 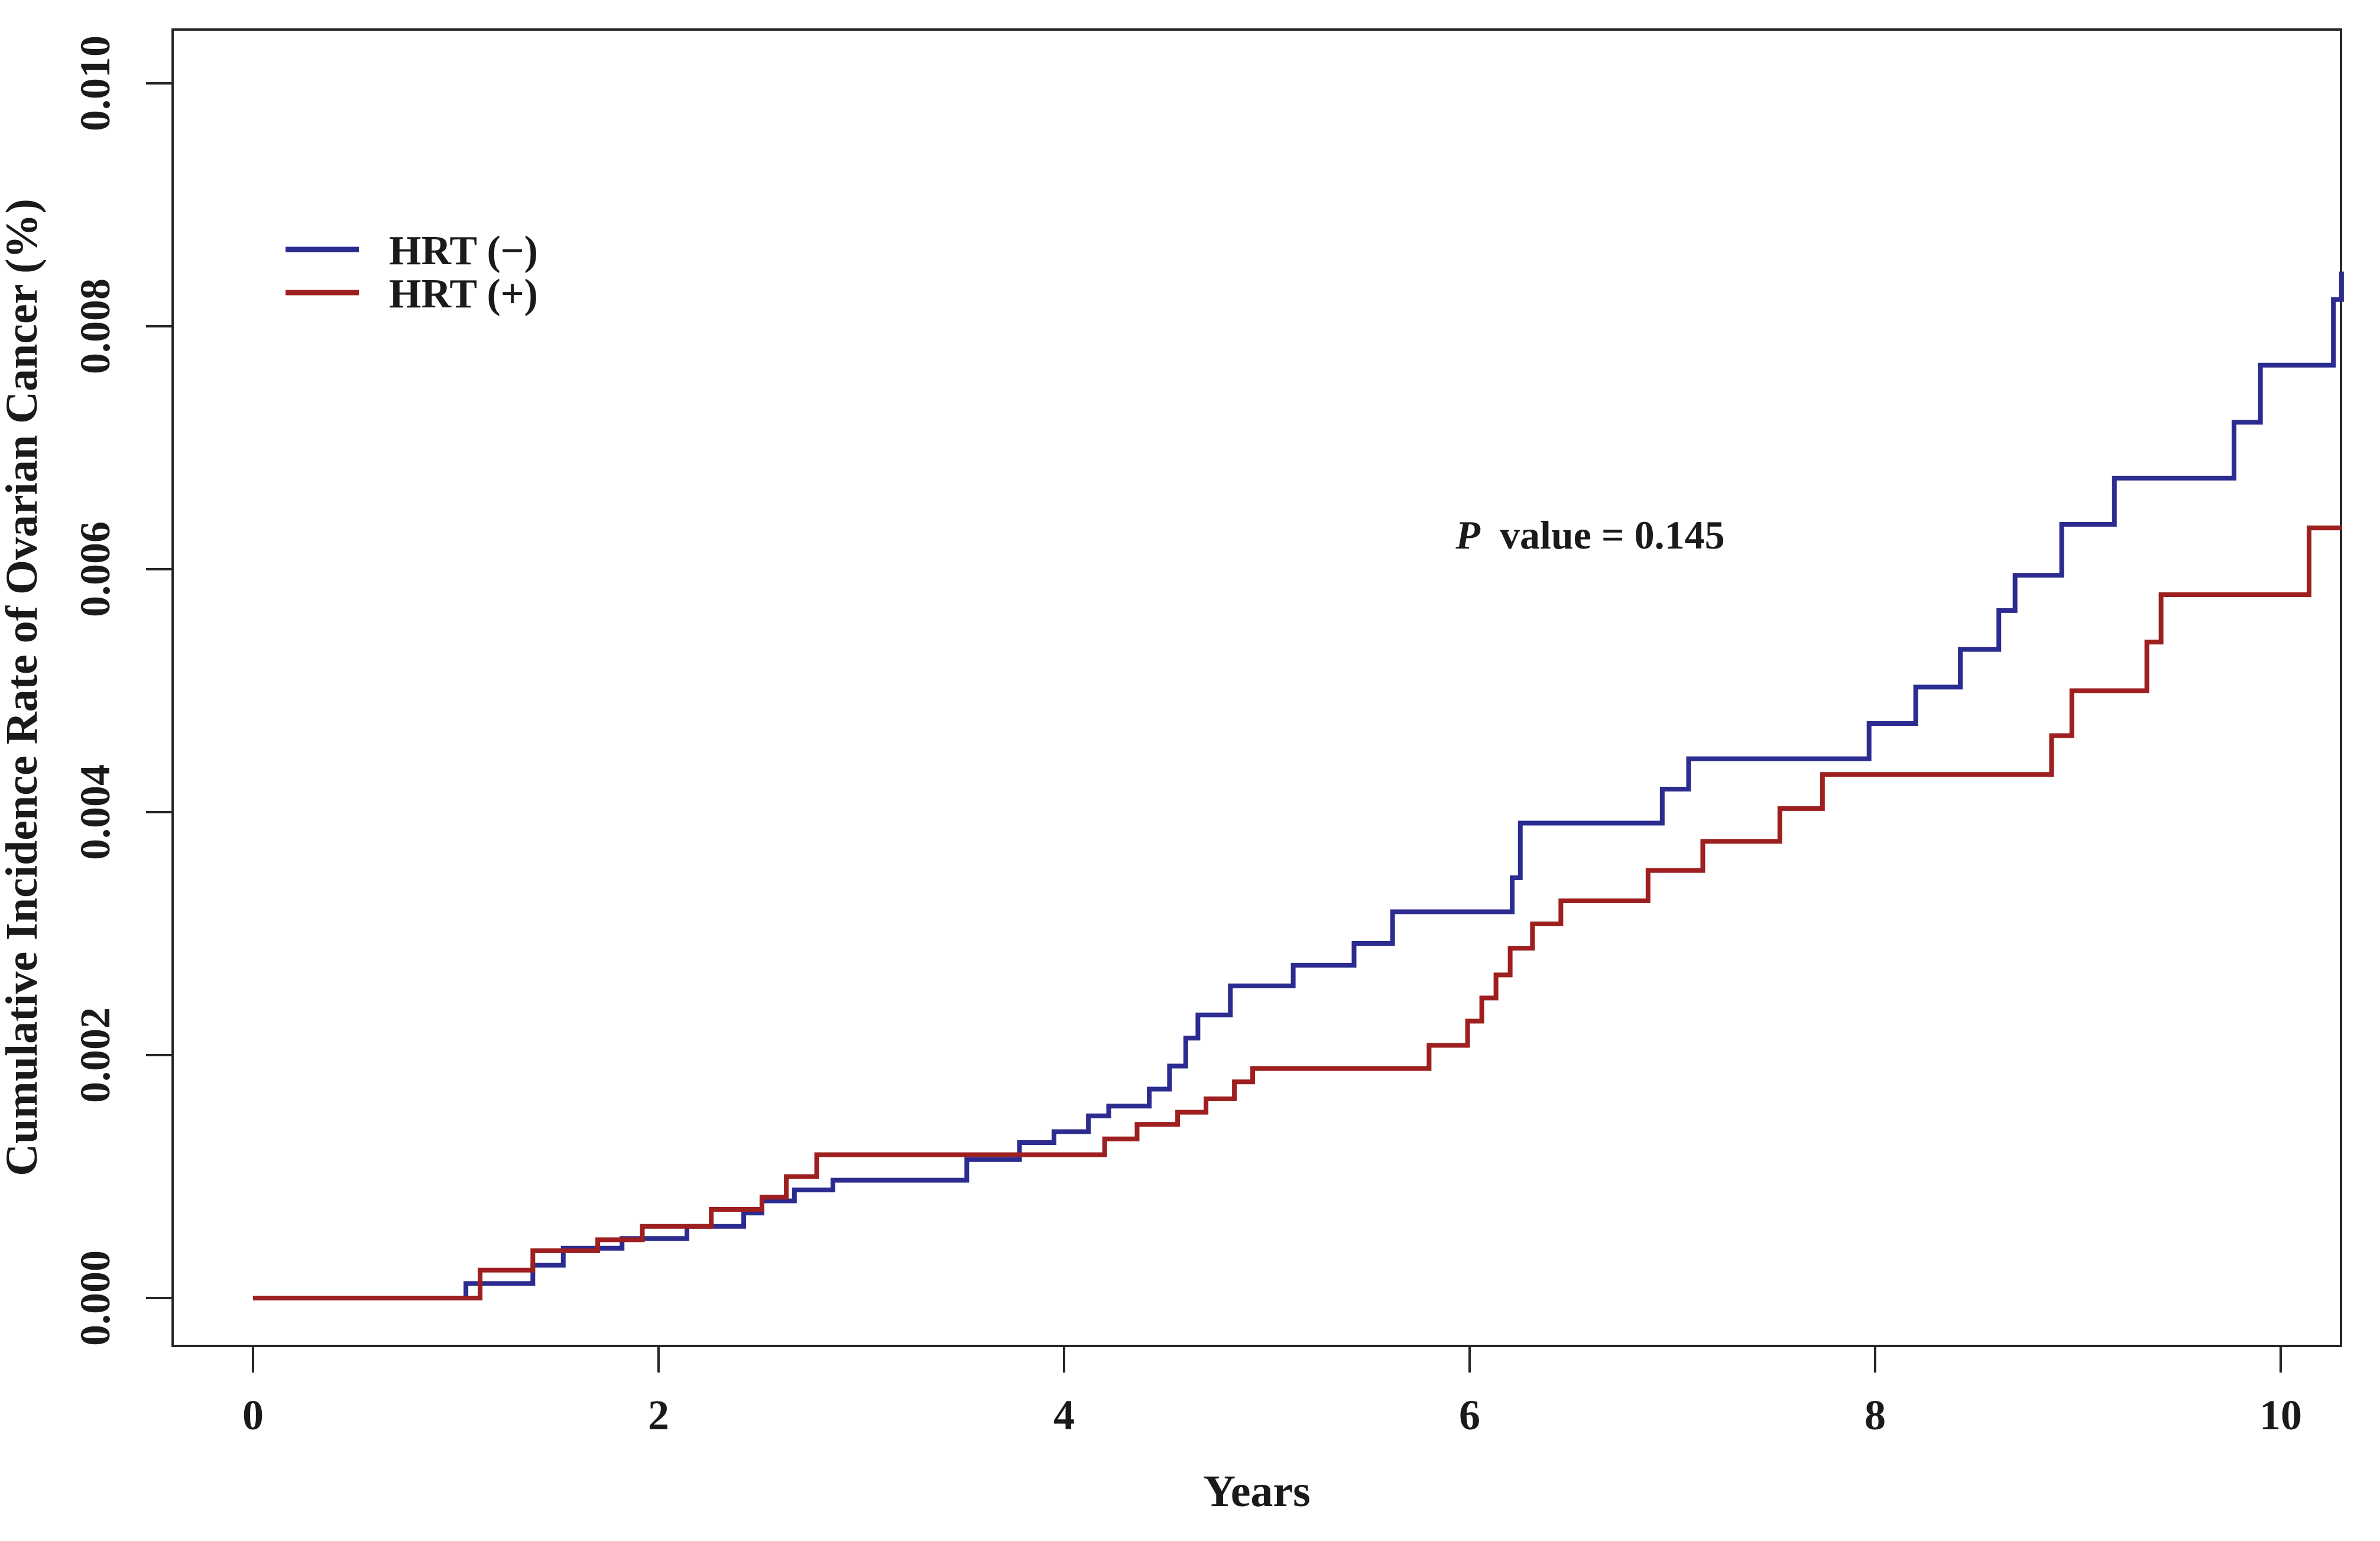 I want to click on x-tick-label: 2, so click(x=658, y=1415).